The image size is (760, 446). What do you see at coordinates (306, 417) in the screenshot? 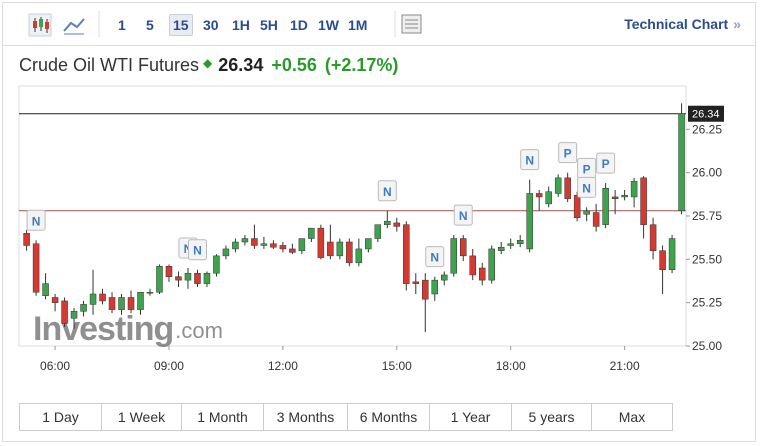
I see `range-button: 3 Months` at bounding box center [306, 417].